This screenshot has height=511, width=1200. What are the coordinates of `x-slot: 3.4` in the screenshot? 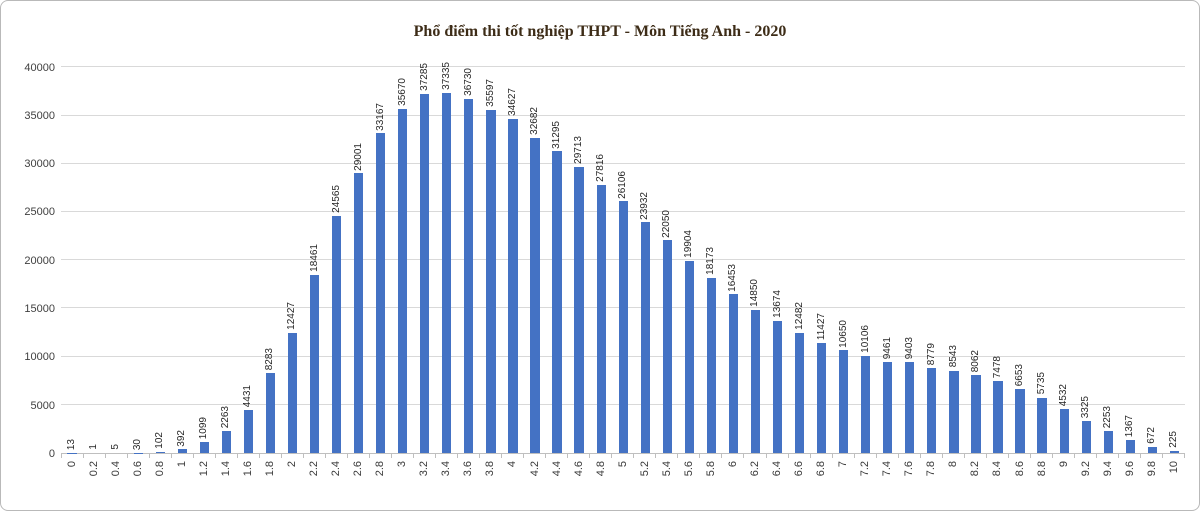 It's located at (447, 480).